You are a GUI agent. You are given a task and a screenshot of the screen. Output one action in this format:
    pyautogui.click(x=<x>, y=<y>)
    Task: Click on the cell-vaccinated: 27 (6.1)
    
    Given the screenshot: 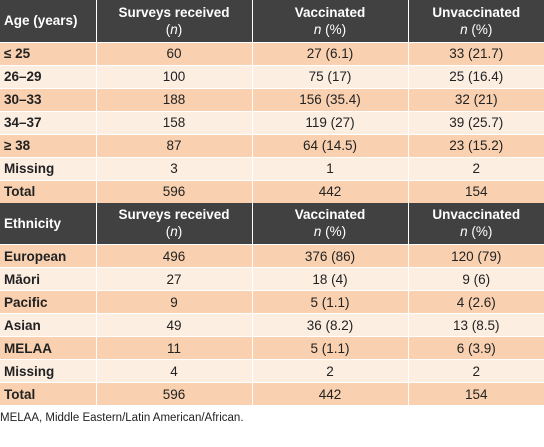 What is the action you would take?
    pyautogui.click(x=329, y=53)
    